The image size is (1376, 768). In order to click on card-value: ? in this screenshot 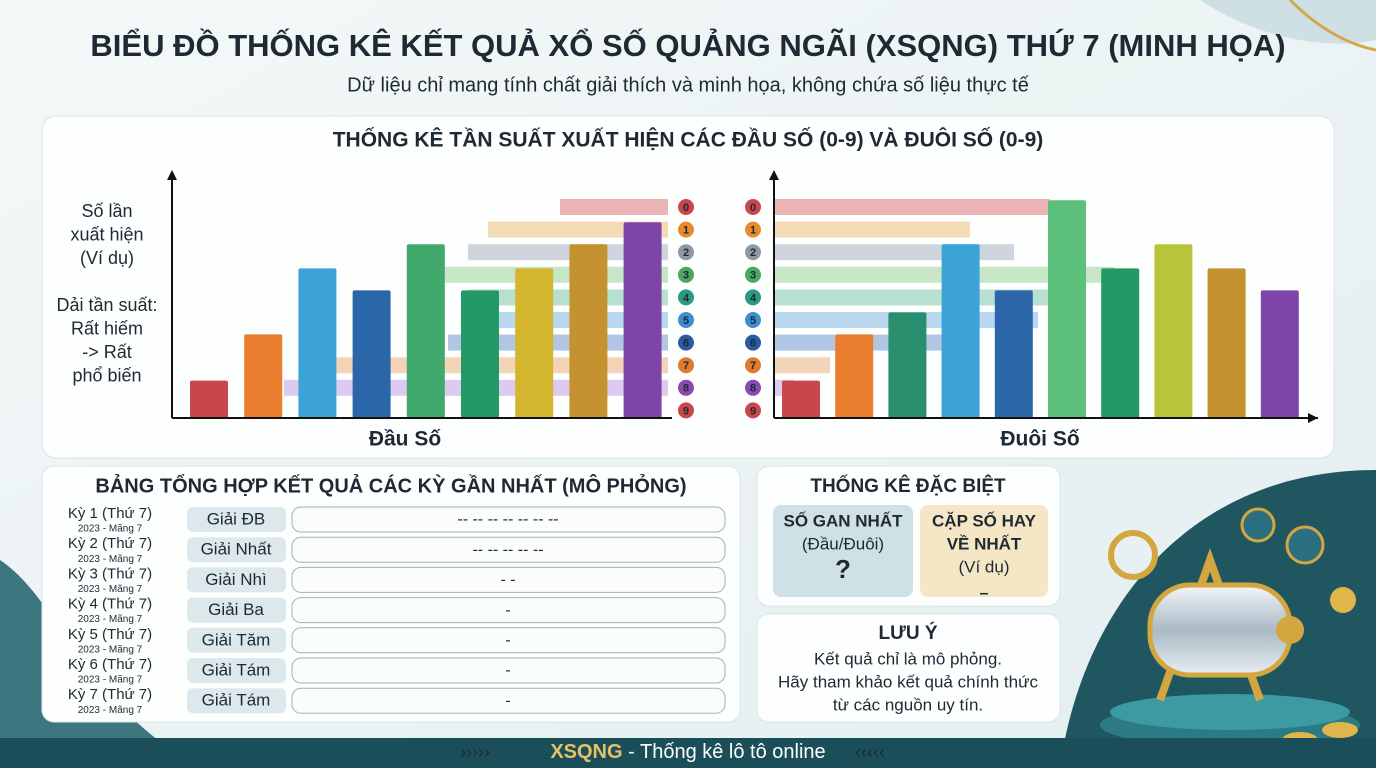, I will do `click(843, 569)`.